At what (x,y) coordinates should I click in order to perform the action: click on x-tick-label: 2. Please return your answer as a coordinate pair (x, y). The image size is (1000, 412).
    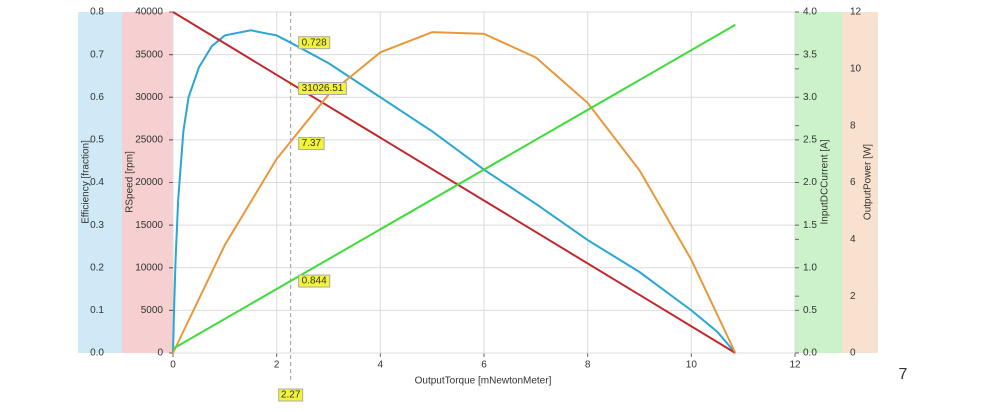
    Looking at the image, I should click on (277, 365).